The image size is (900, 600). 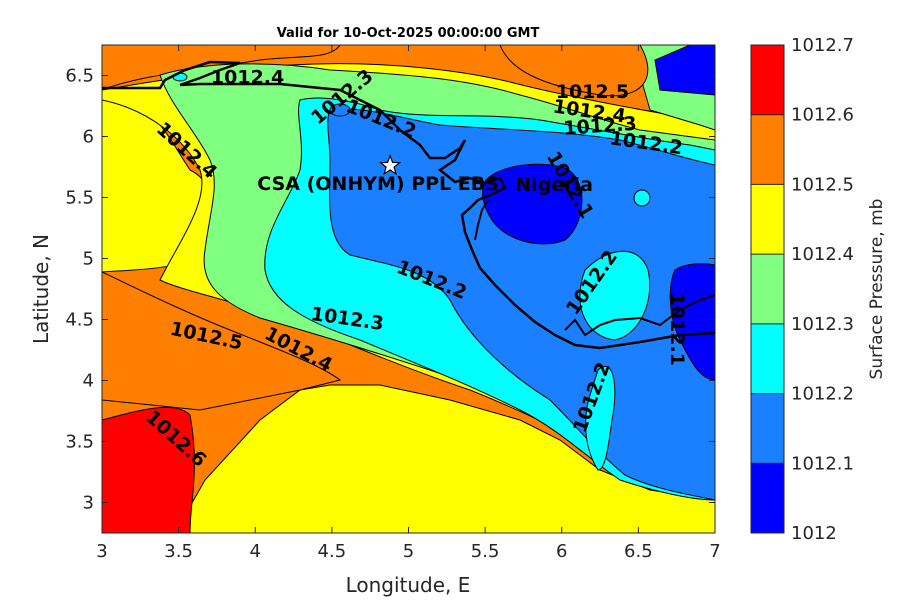 What do you see at coordinates (822, 394) in the screenshot?
I see `colorbar-tick-label: 1012.2` at bounding box center [822, 394].